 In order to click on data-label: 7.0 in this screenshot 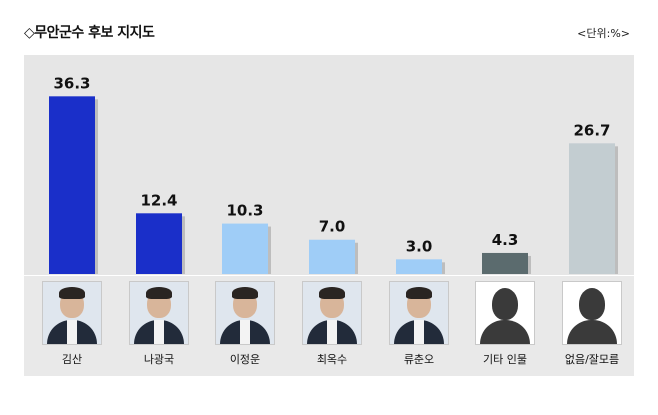, I will do `click(332, 227)`.